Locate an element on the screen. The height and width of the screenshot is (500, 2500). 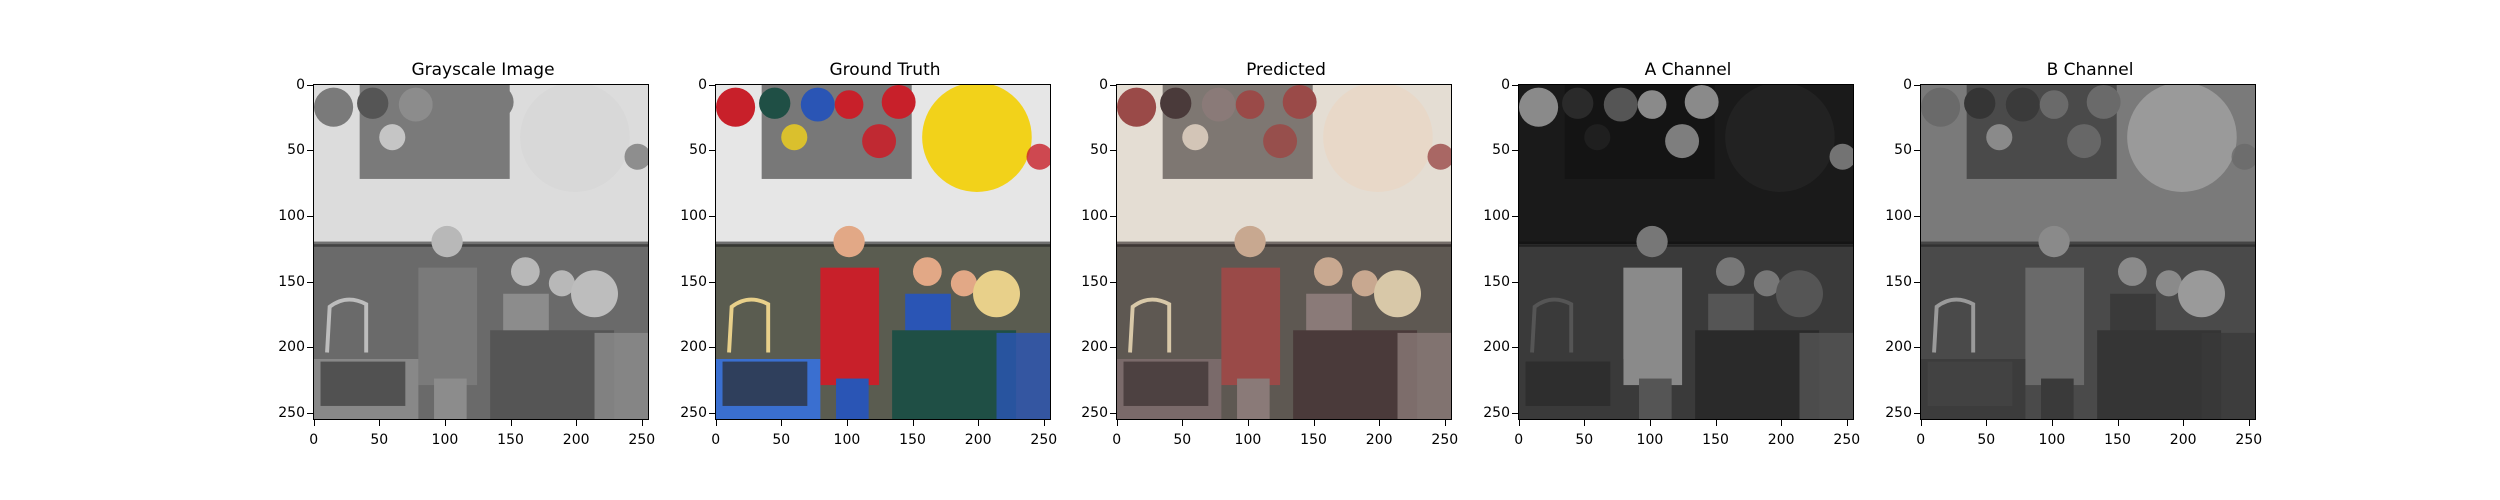
image-achannel is located at coordinates (1686, 252).